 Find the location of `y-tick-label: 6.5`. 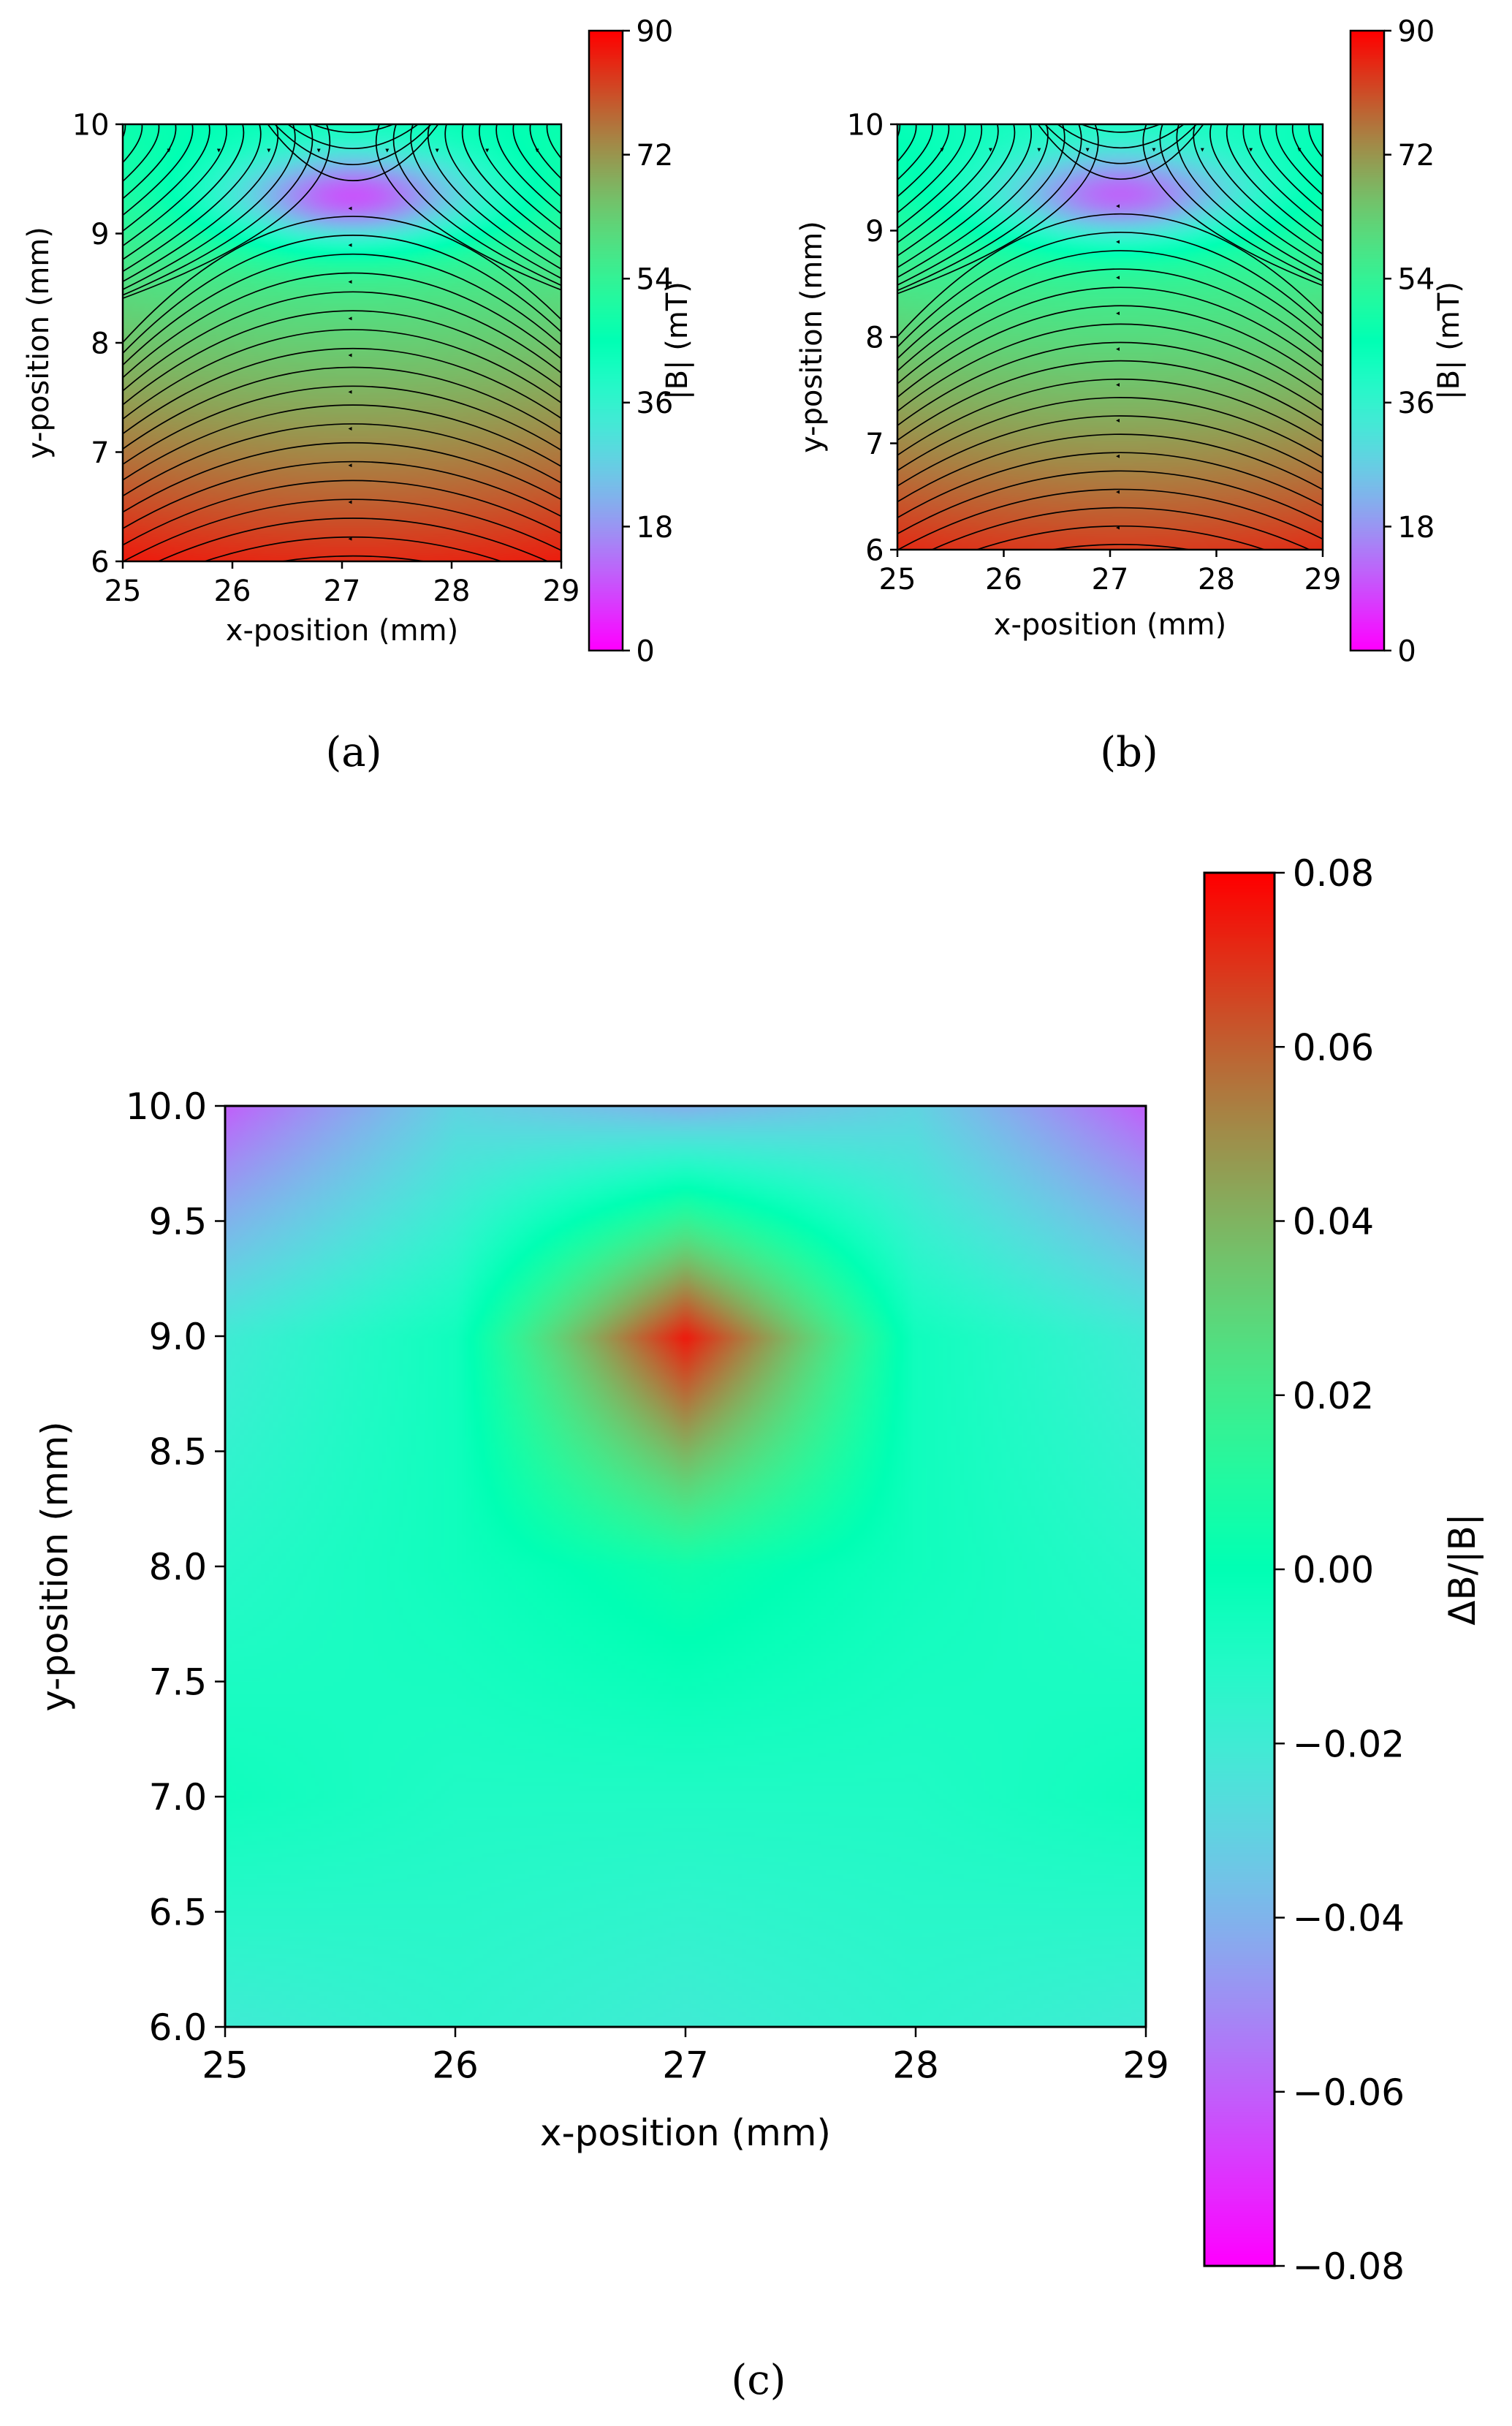

y-tick-label: 6.5 is located at coordinates (178, 1913).